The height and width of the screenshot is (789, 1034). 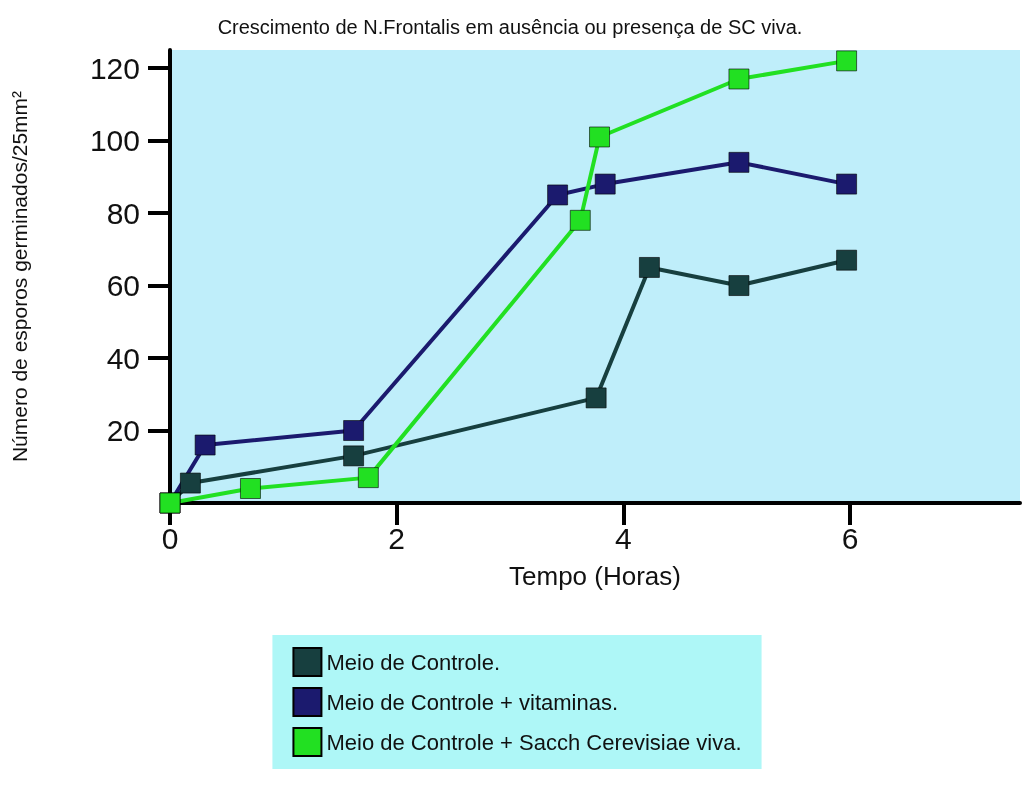 What do you see at coordinates (123, 213) in the screenshot?
I see `y-tick-label: 80` at bounding box center [123, 213].